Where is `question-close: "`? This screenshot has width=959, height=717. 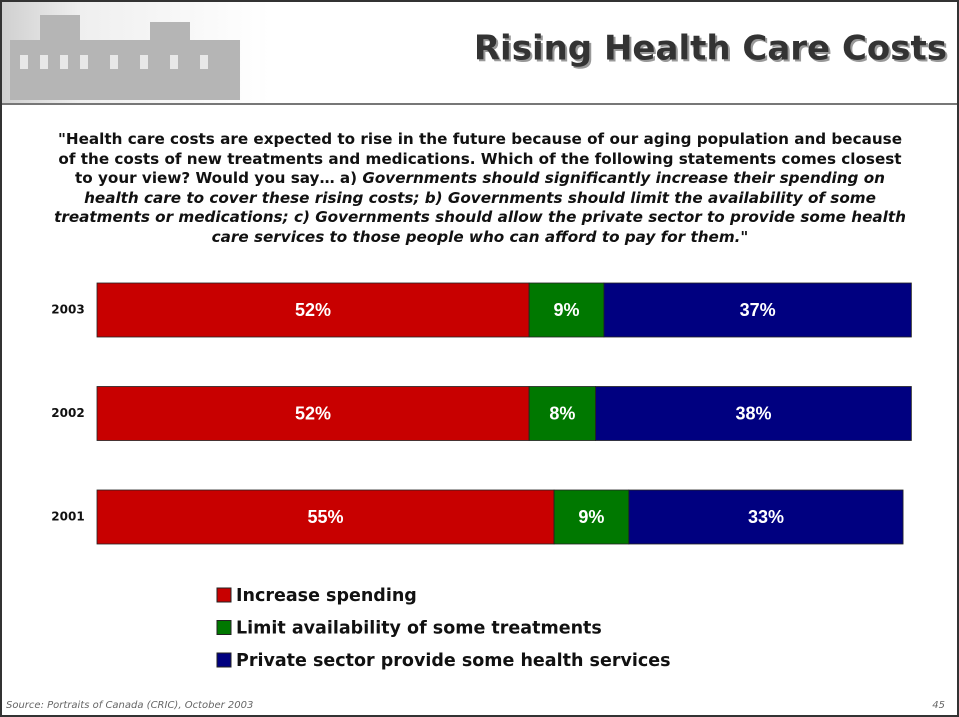
question-close: " is located at coordinates (744, 236).